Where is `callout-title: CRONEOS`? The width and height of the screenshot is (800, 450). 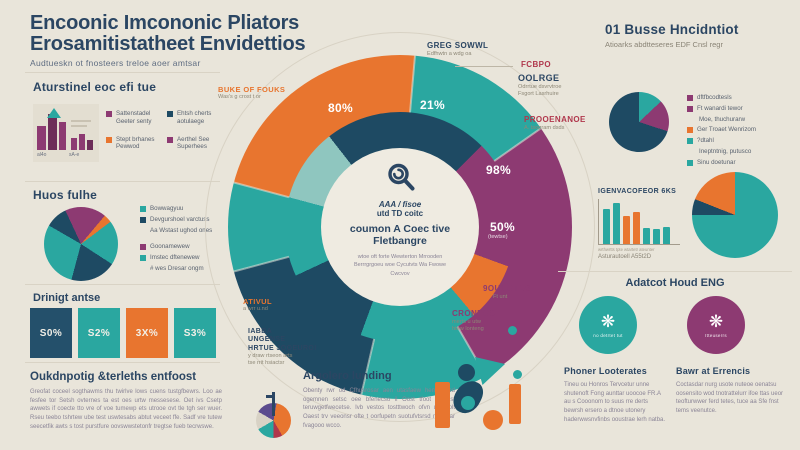 callout-title: CRONEOS is located at coordinates (474, 313).